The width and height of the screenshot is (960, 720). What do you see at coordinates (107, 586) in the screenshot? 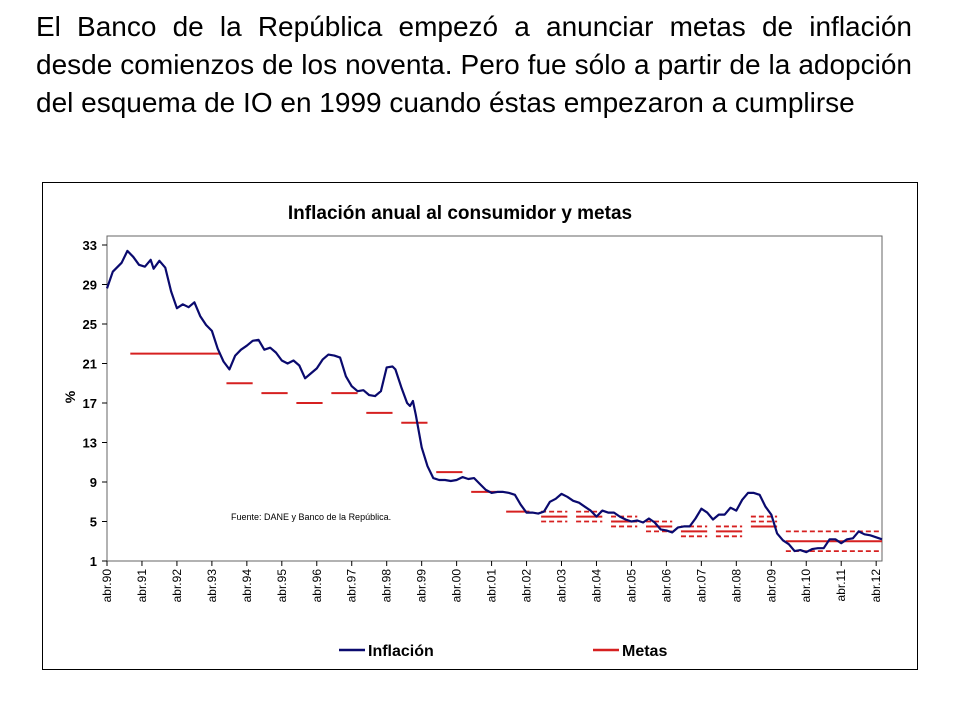
I see `x-tick-label: abr.90` at bounding box center [107, 586].